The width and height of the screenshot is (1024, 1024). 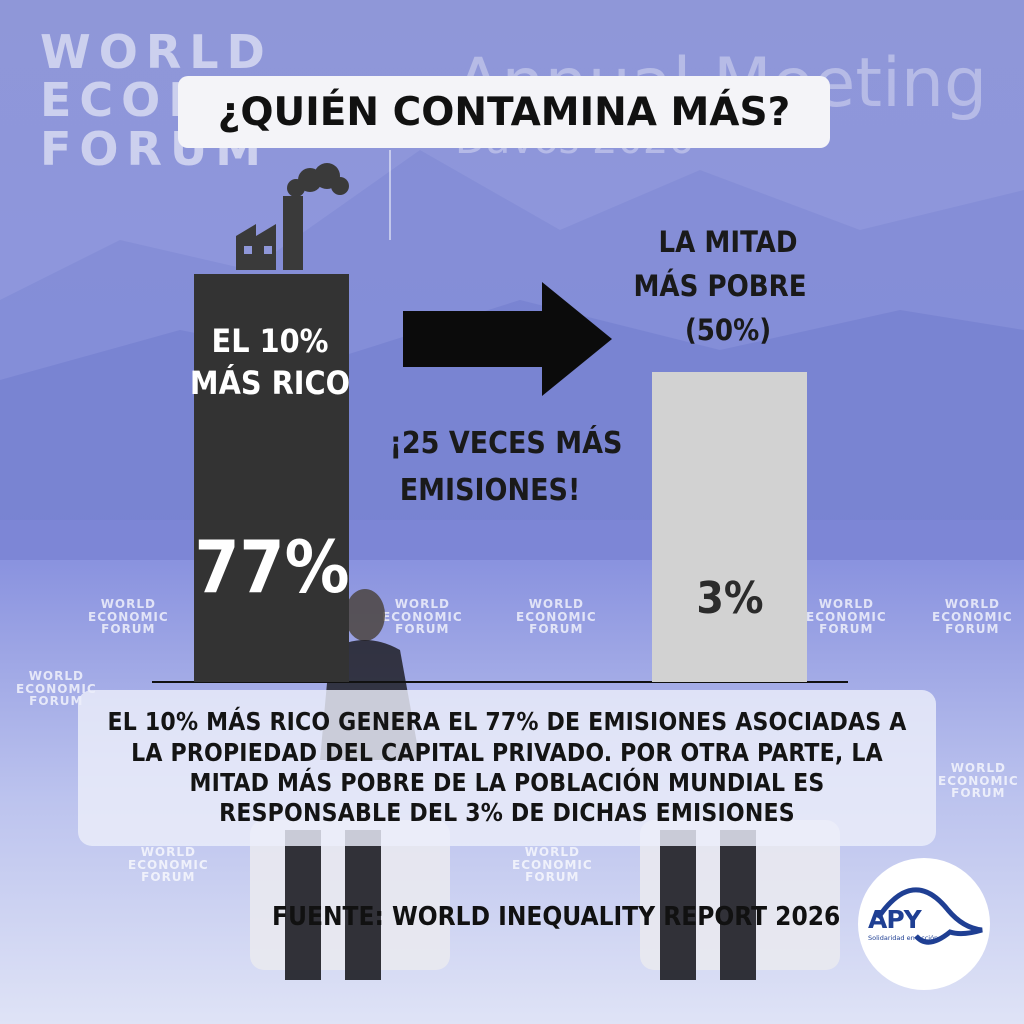 I want to click on bar-label-poor: (50%), so click(x=728, y=330).